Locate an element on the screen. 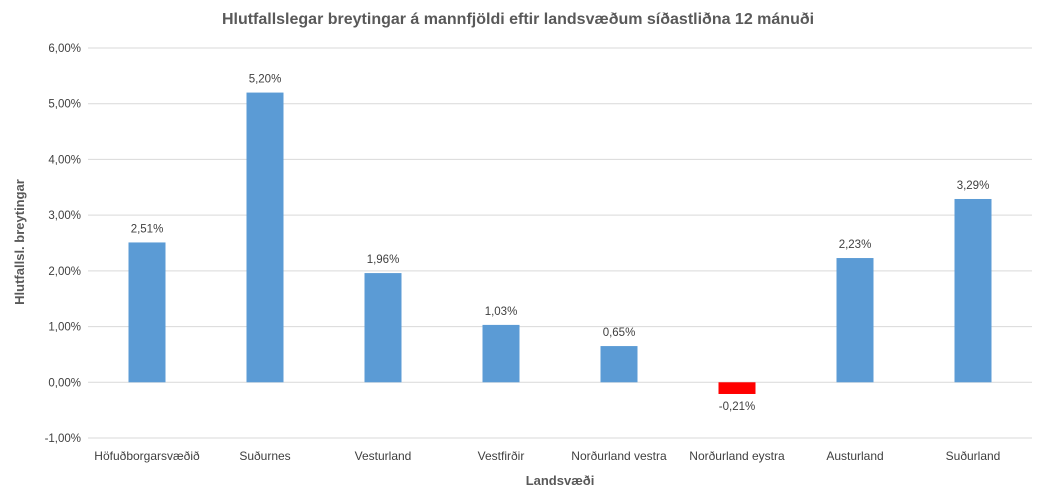 This screenshot has height=493, width=1037. data-label: 0,65% is located at coordinates (619, 333).